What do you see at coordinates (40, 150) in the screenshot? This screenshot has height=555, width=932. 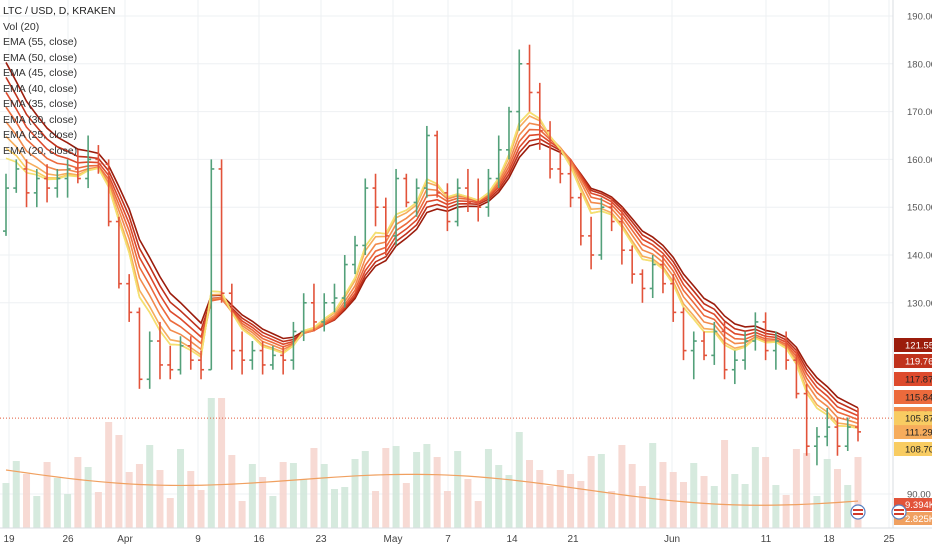 I see `legend-item-ema-20: EMA (20, close)` at bounding box center [40, 150].